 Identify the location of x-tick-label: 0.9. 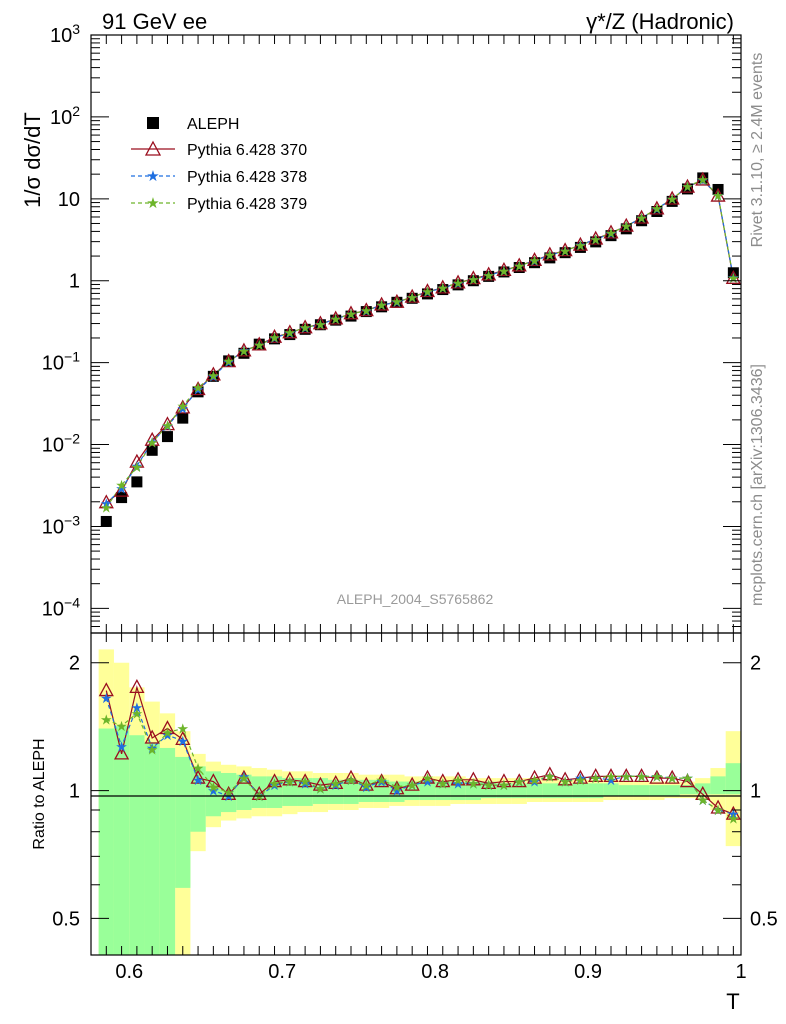
(588, 972).